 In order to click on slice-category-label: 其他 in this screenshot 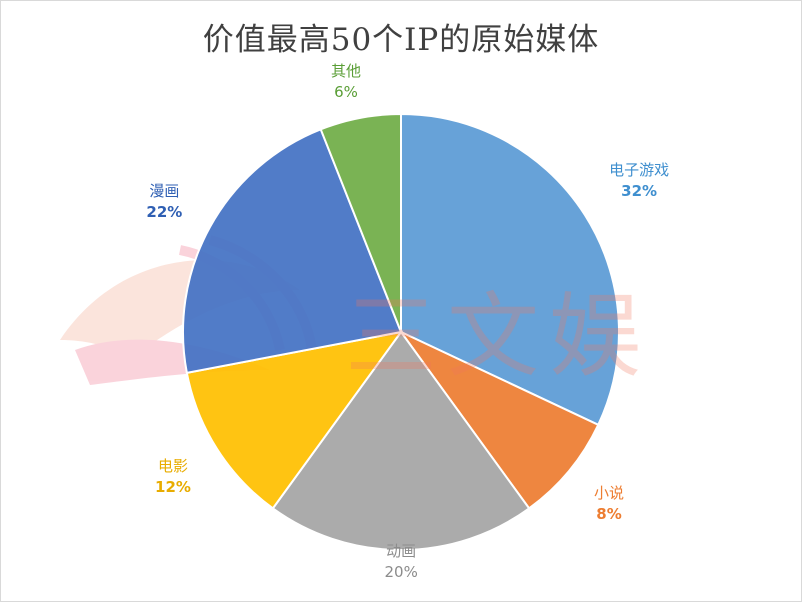, I will do `click(346, 71)`.